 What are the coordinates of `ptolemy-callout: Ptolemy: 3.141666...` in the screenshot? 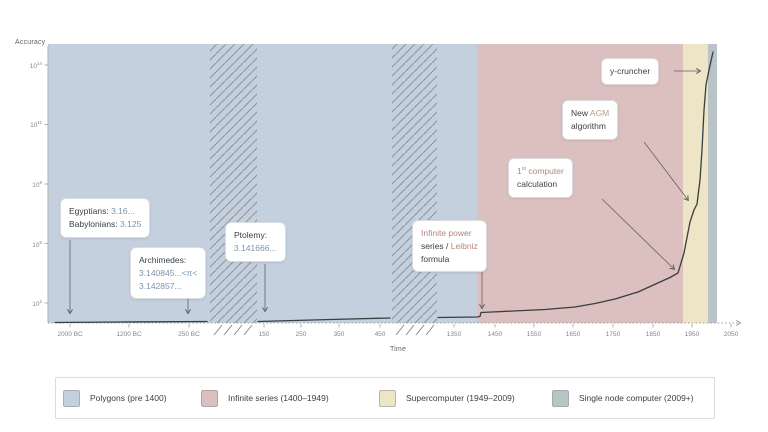 It's located at (255, 242).